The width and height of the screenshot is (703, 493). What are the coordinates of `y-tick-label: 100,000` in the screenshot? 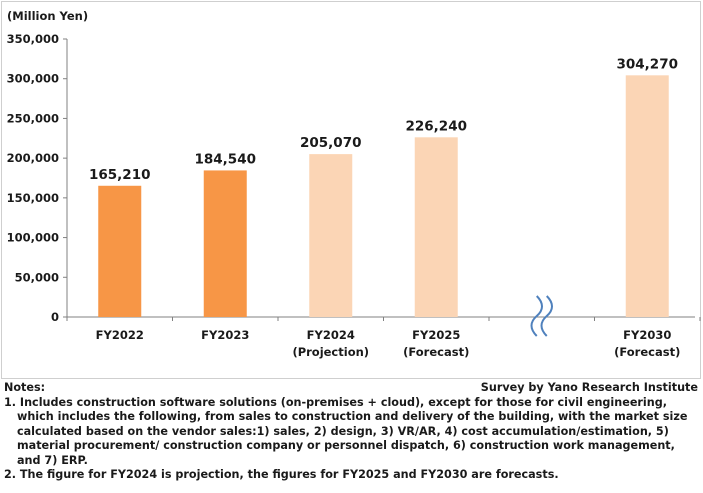 It's located at (33, 238).